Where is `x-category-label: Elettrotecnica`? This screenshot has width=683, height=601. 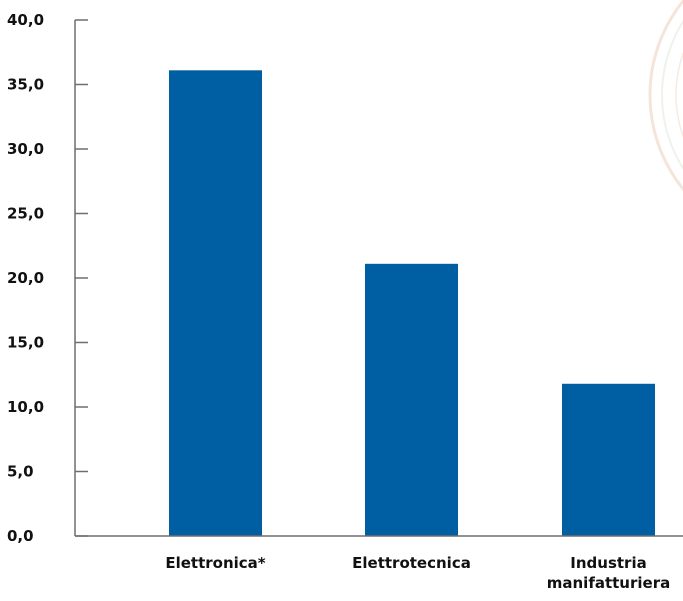
x-category-label: Elettrotecnica is located at coordinates (411, 563).